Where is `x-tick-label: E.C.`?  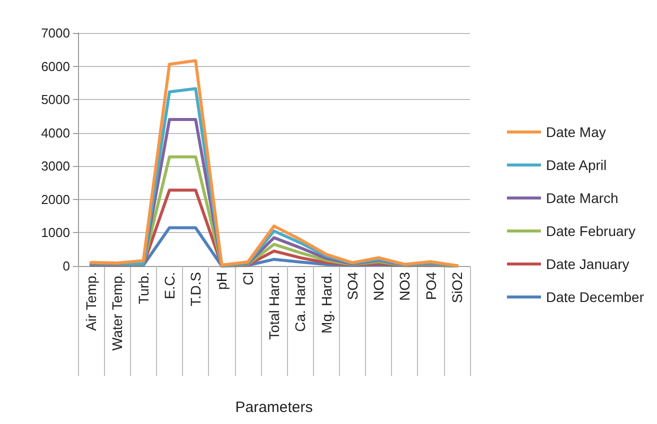 x-tick-label: E.C. is located at coordinates (169, 286).